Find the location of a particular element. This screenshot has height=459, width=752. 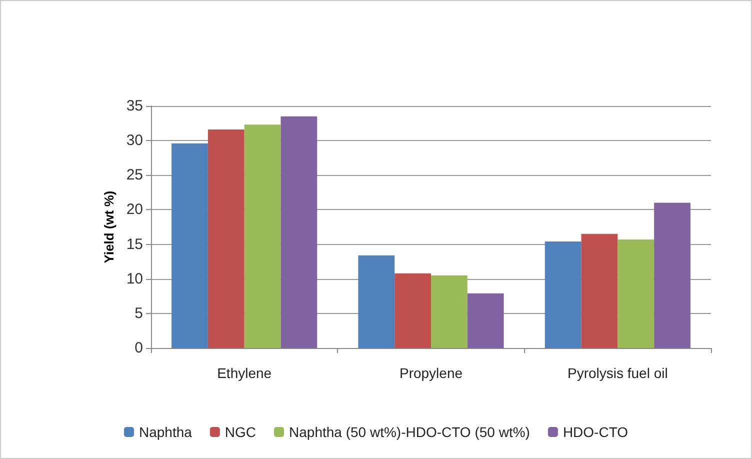

y-tick-label: 15 is located at coordinates (134, 244).